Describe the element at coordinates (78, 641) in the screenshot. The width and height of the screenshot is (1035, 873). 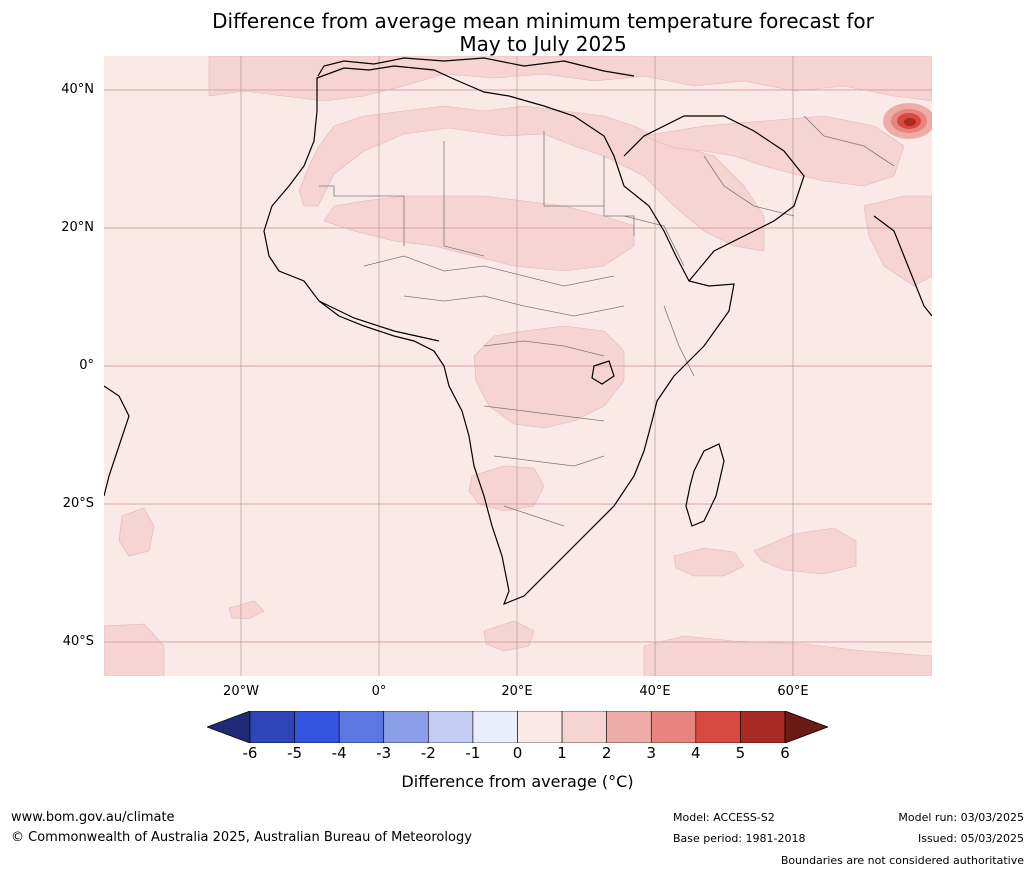
I see `lat-label-40s: 40°S` at that location.